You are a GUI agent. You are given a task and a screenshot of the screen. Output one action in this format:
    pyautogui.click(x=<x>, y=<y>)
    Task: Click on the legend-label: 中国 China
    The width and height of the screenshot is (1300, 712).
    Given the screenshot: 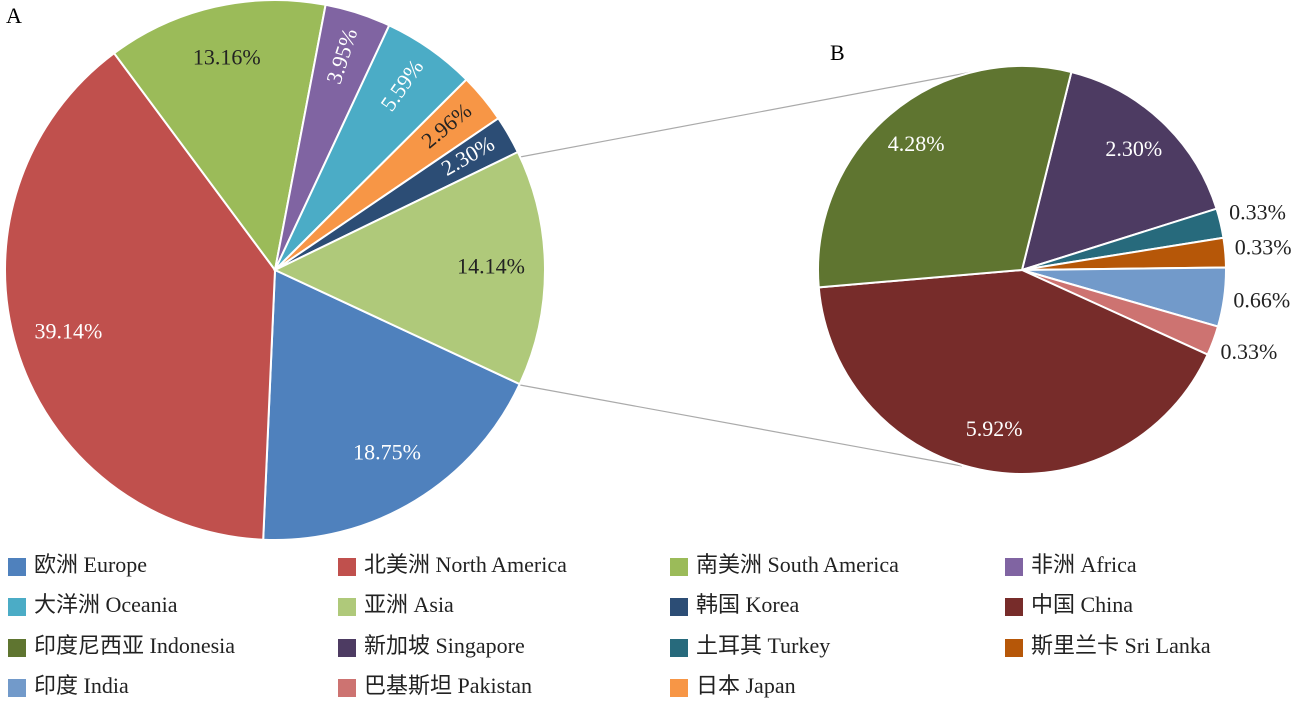 What is the action you would take?
    pyautogui.click(x=1082, y=604)
    